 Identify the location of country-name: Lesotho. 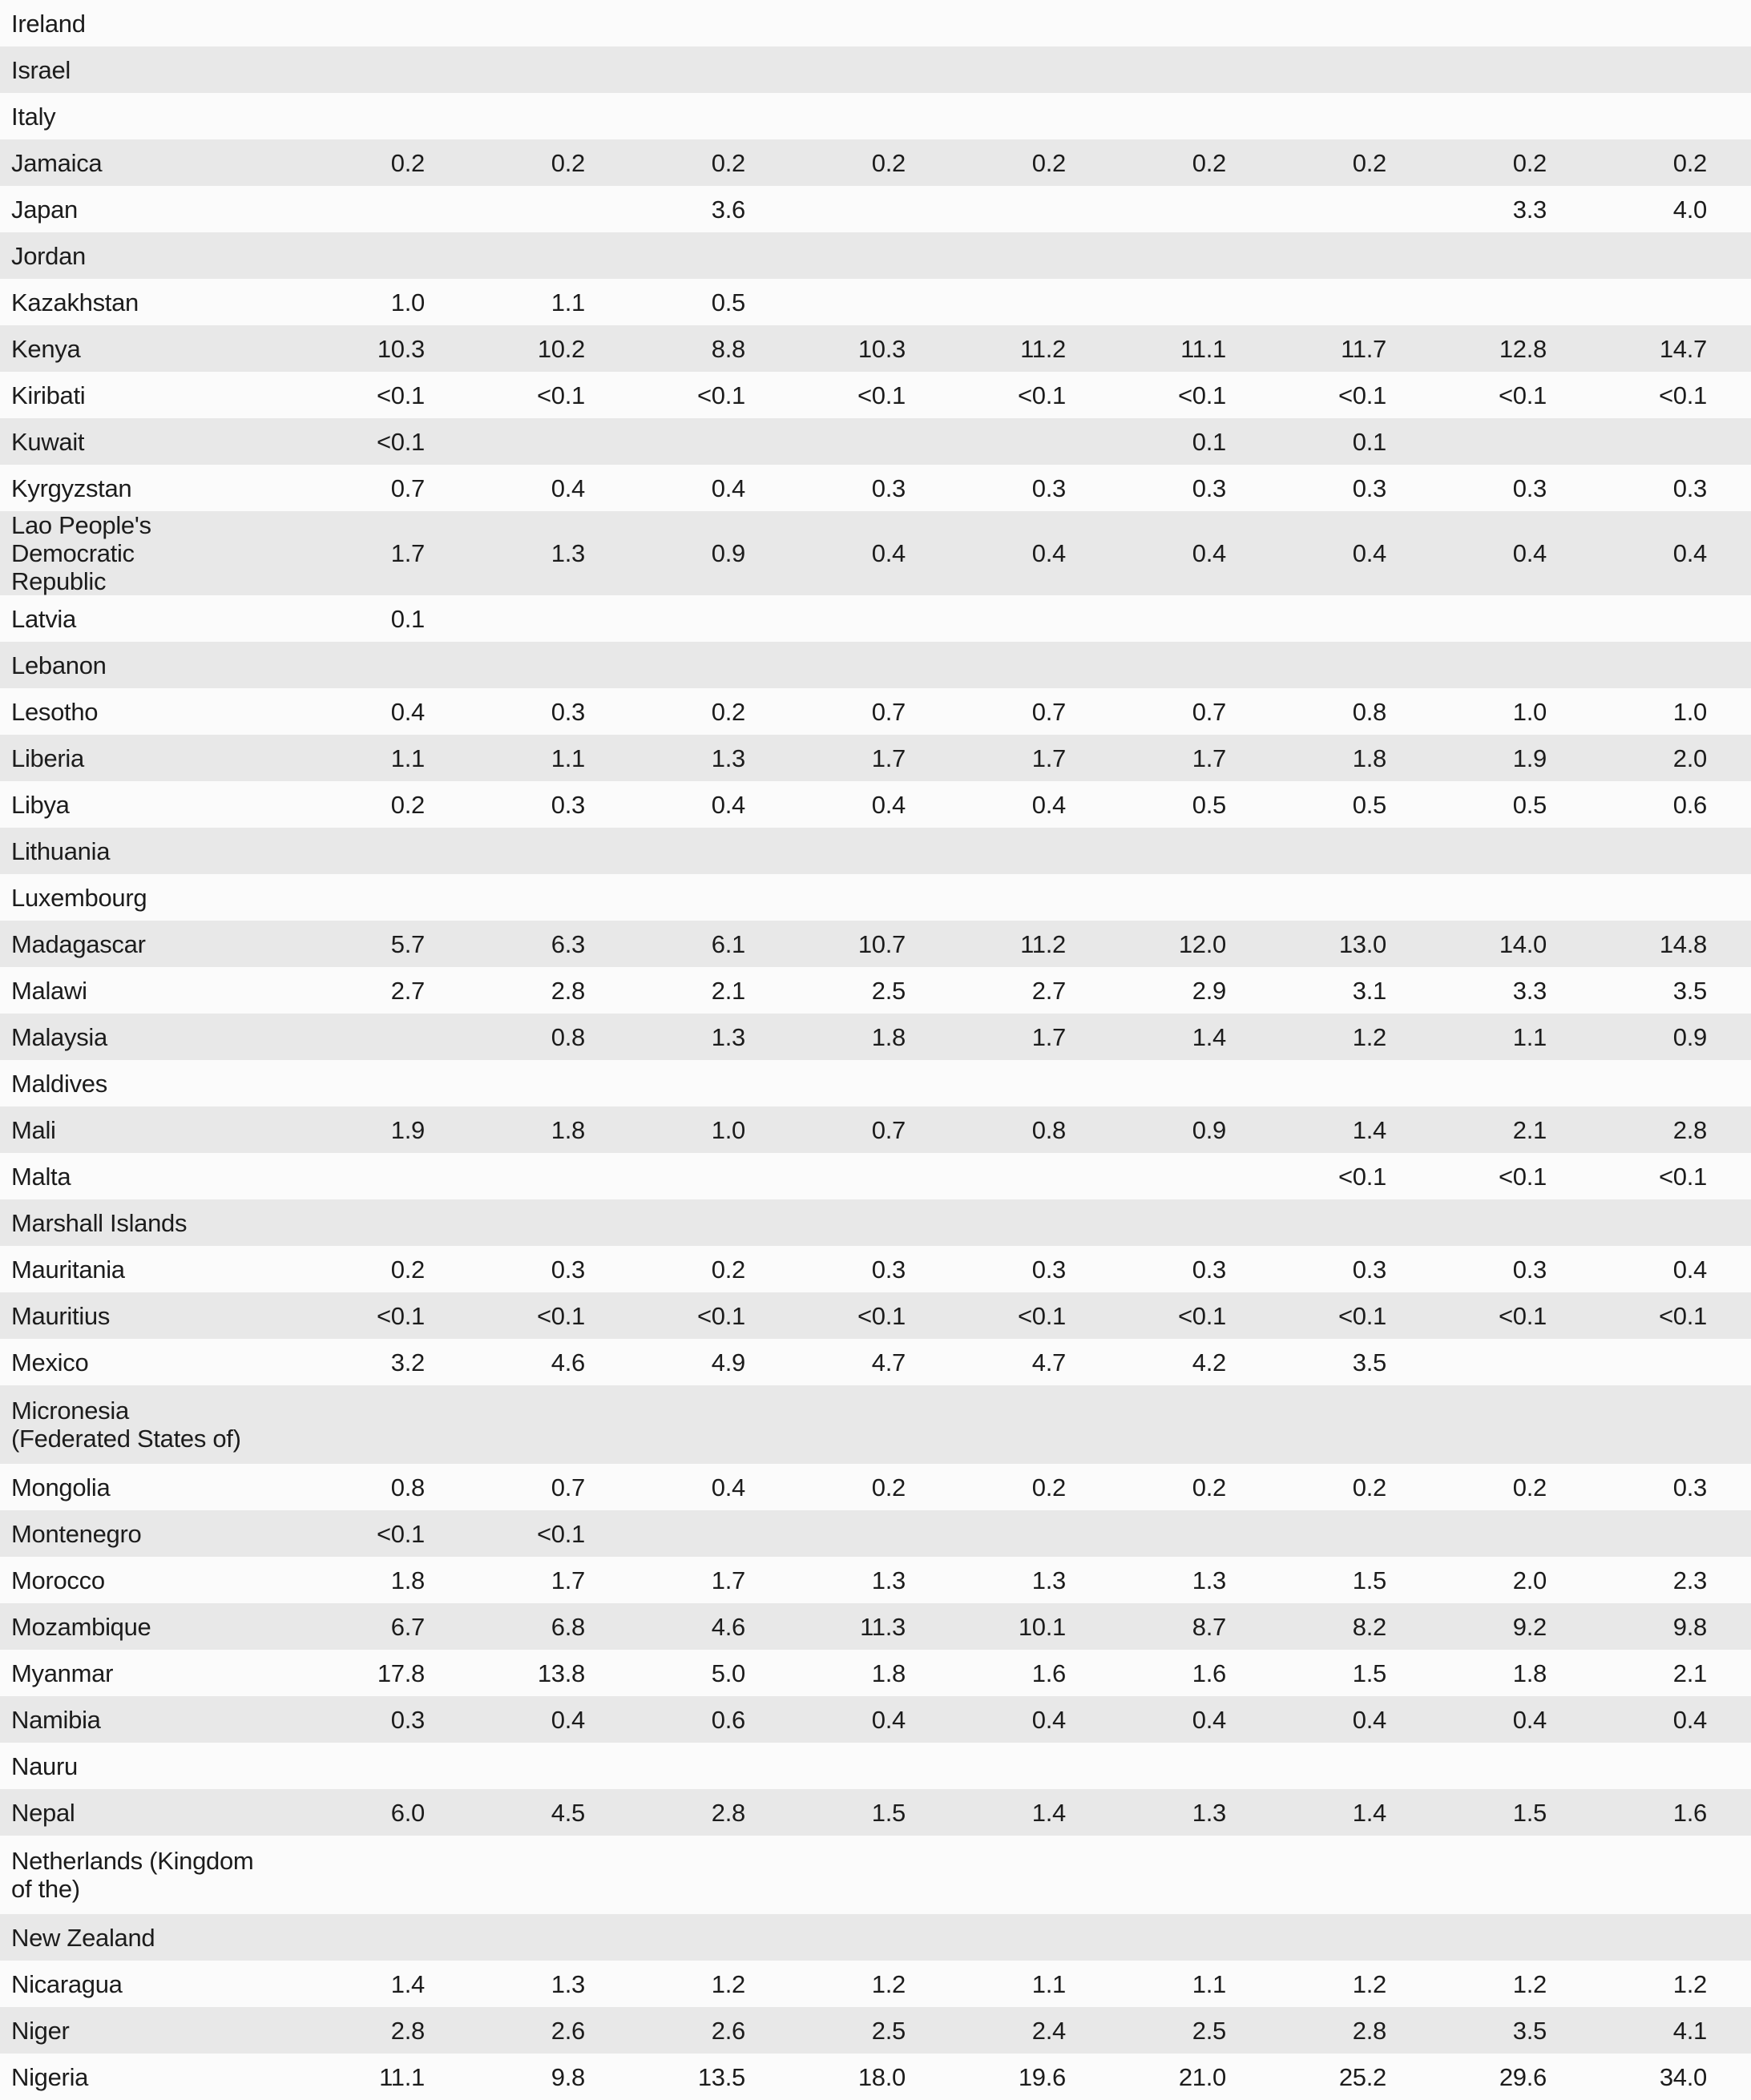
(55, 712).